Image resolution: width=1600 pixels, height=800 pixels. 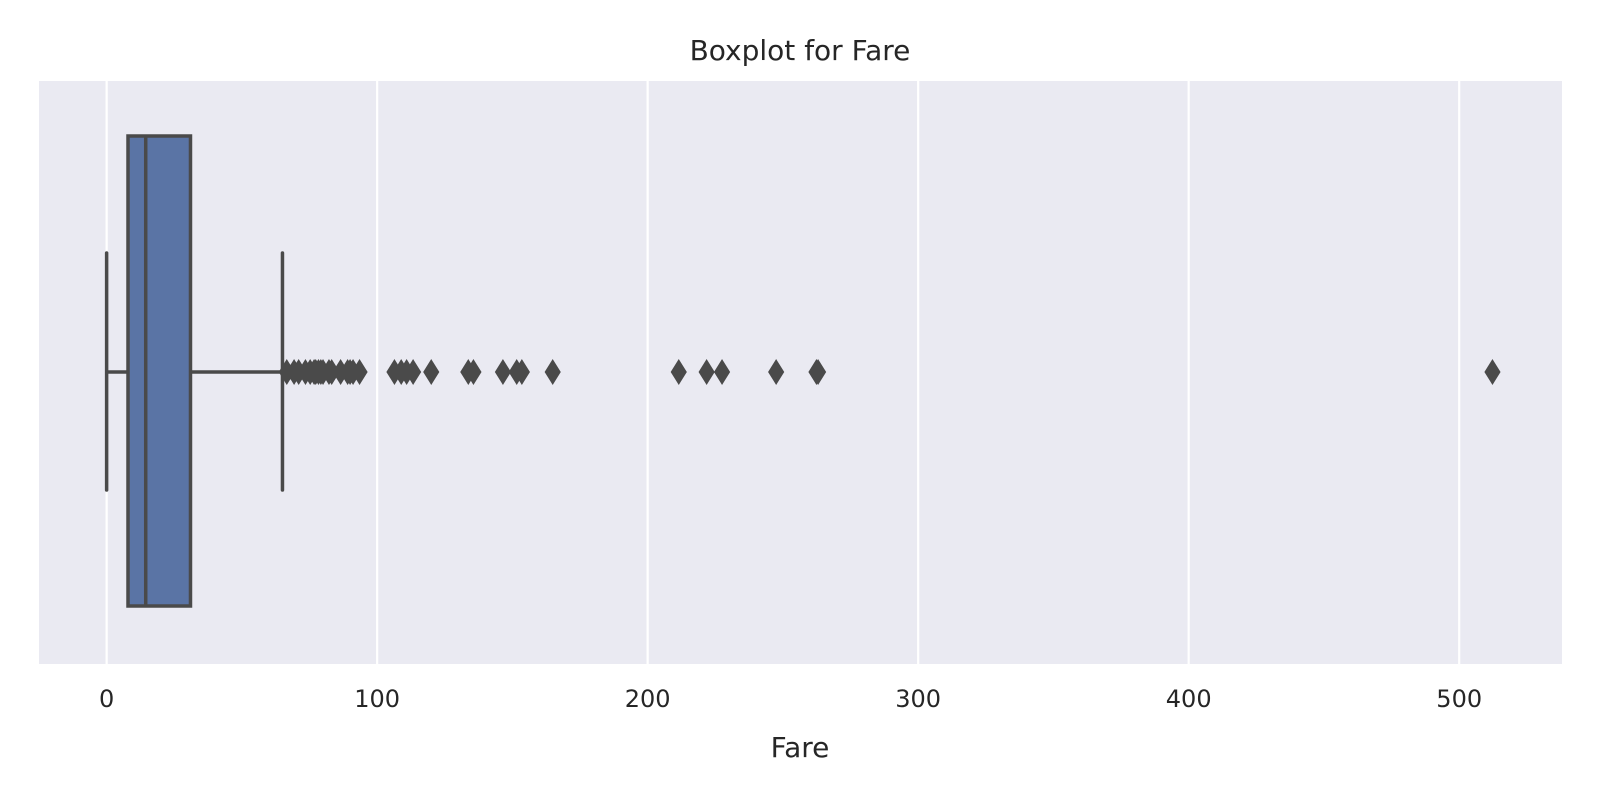 I want to click on x-tick-label-0: 0, so click(x=106, y=699).